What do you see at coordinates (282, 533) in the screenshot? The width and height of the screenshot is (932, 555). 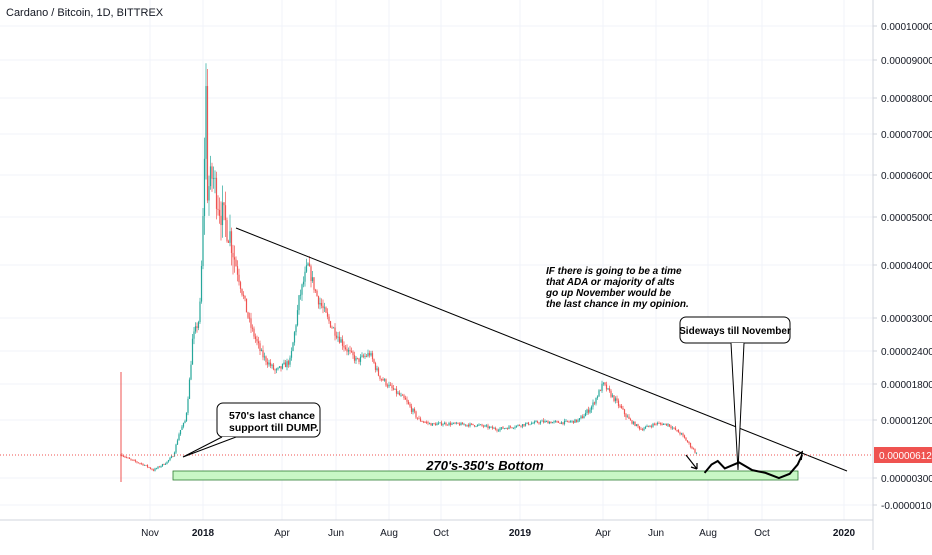 I see `x-tick-label: Apr` at bounding box center [282, 533].